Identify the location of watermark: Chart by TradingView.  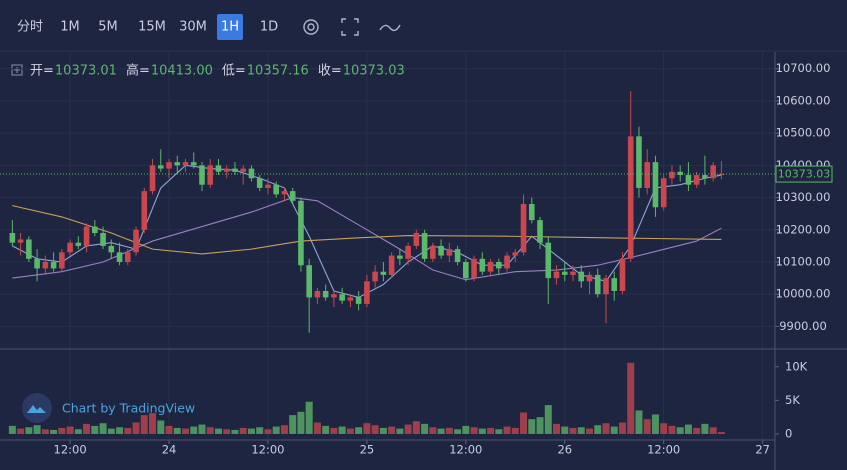
(108, 408).